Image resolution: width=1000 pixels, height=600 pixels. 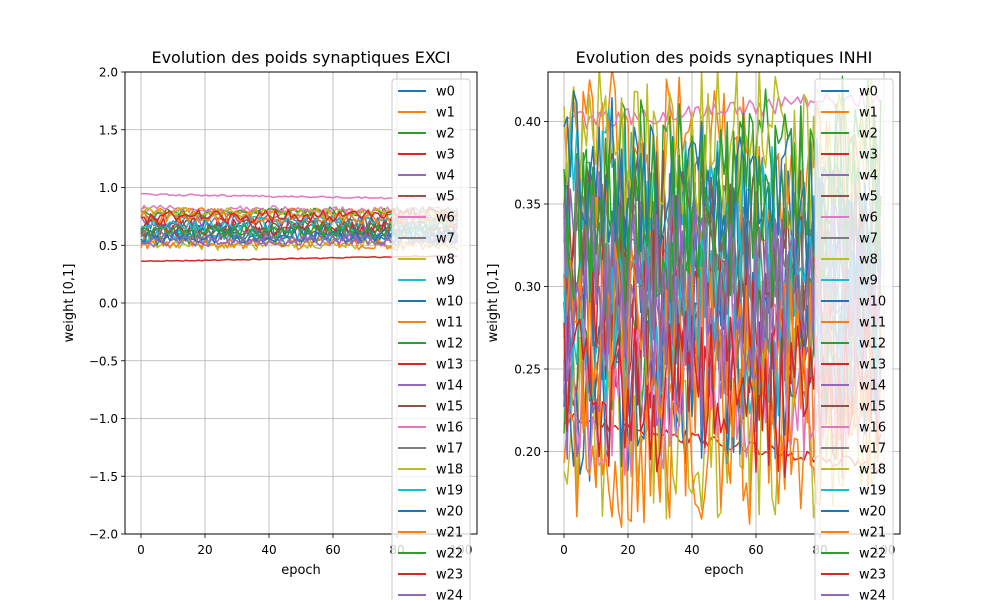 What do you see at coordinates (108, 188) in the screenshot?
I see `y-tick-label: 1.0` at bounding box center [108, 188].